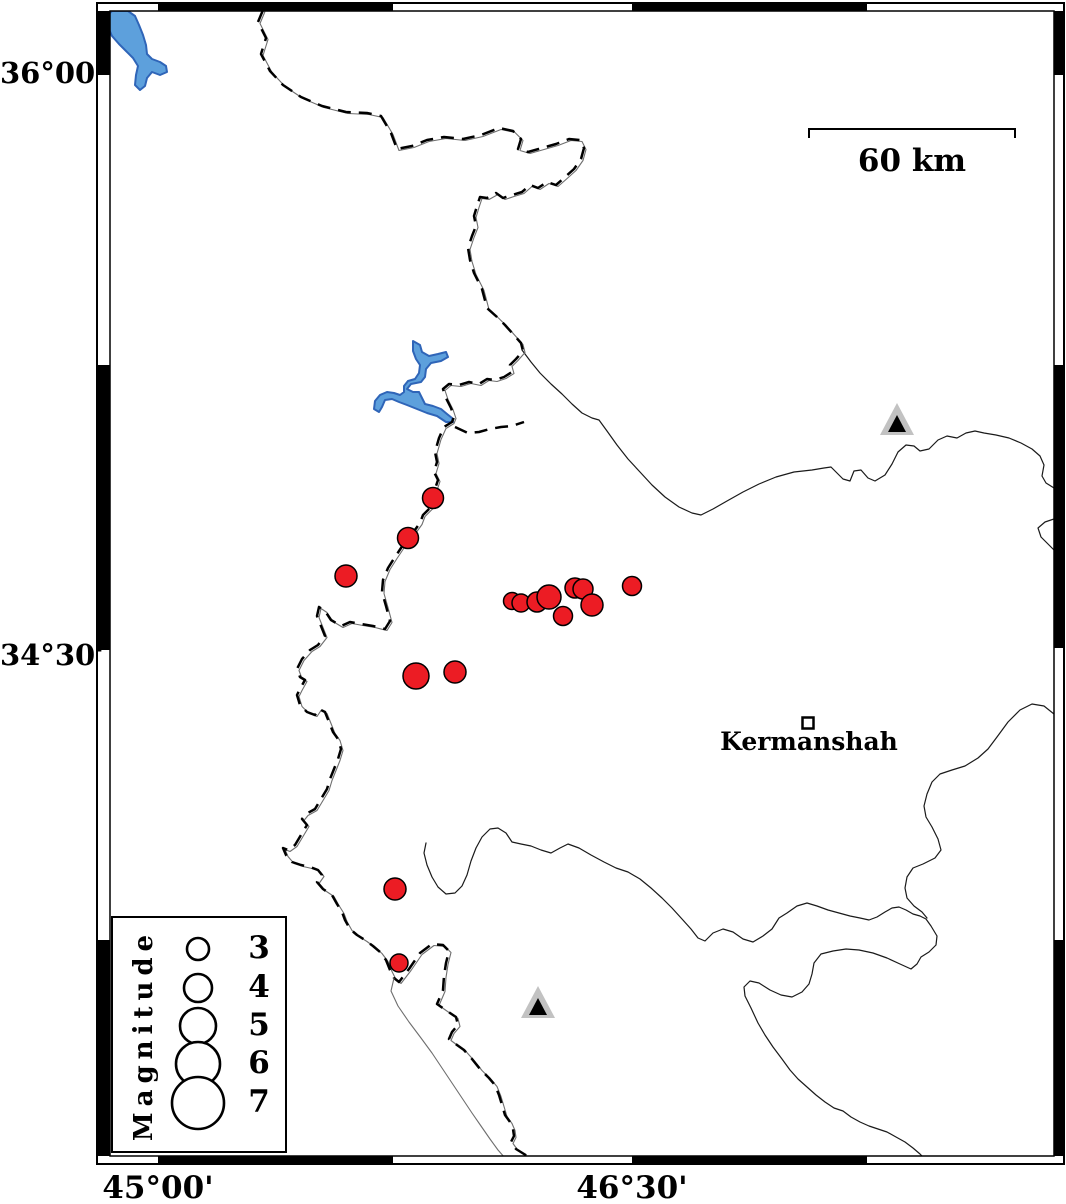 Image resolution: width=1066 pixels, height=1204 pixels. Describe the element at coordinates (144, 1035) in the screenshot. I see `legend-title: Magnitude` at that location.